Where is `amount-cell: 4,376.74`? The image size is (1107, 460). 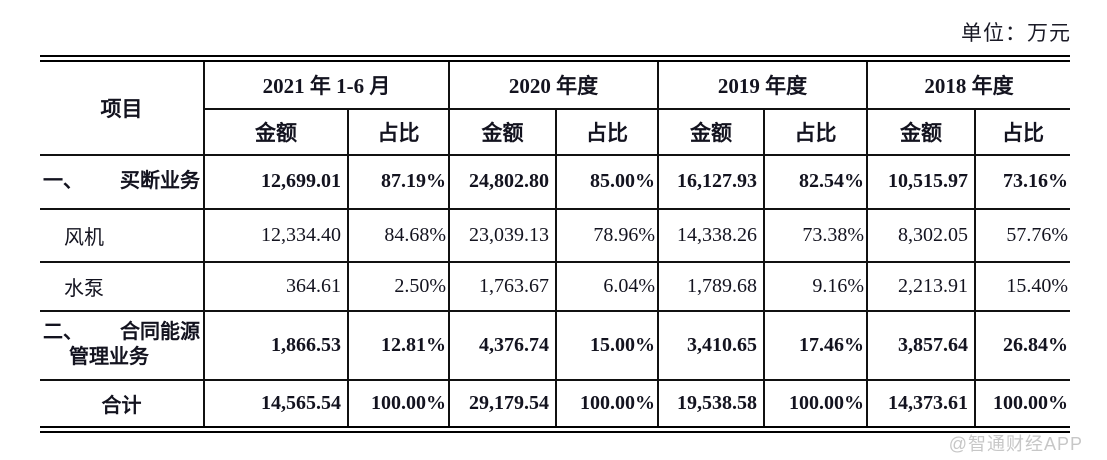
amount-cell: 4,376.74 is located at coordinates (502, 345).